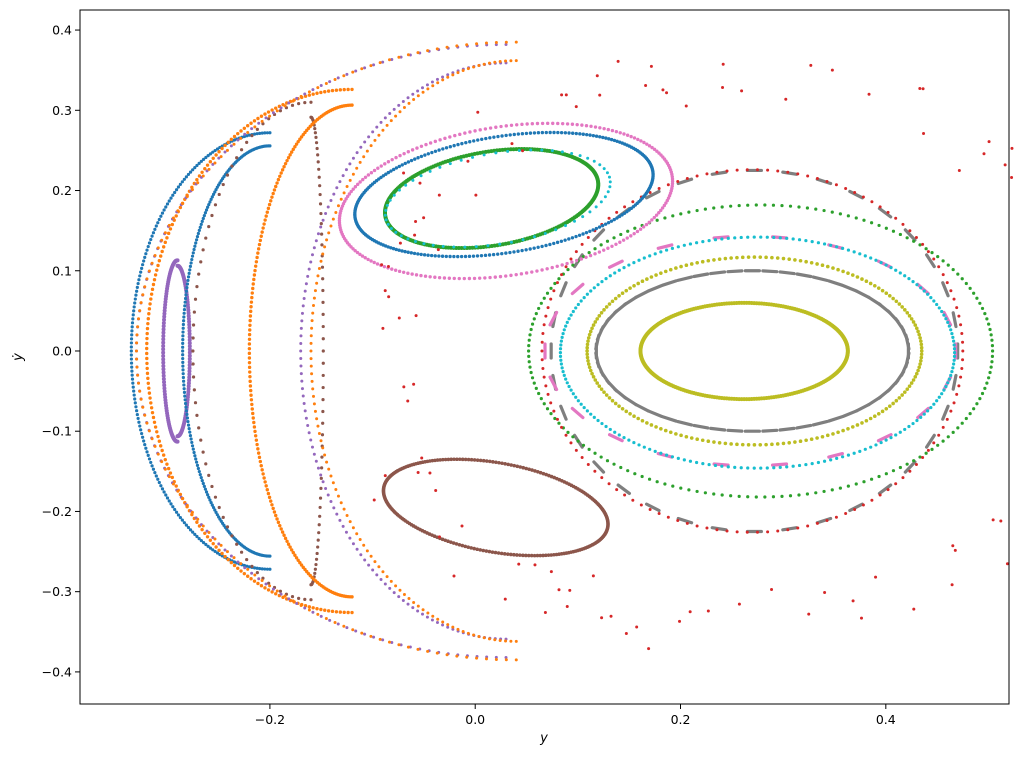  What do you see at coordinates (18, 357) in the screenshot?
I see `y-axis-label: ẏ` at bounding box center [18, 357].